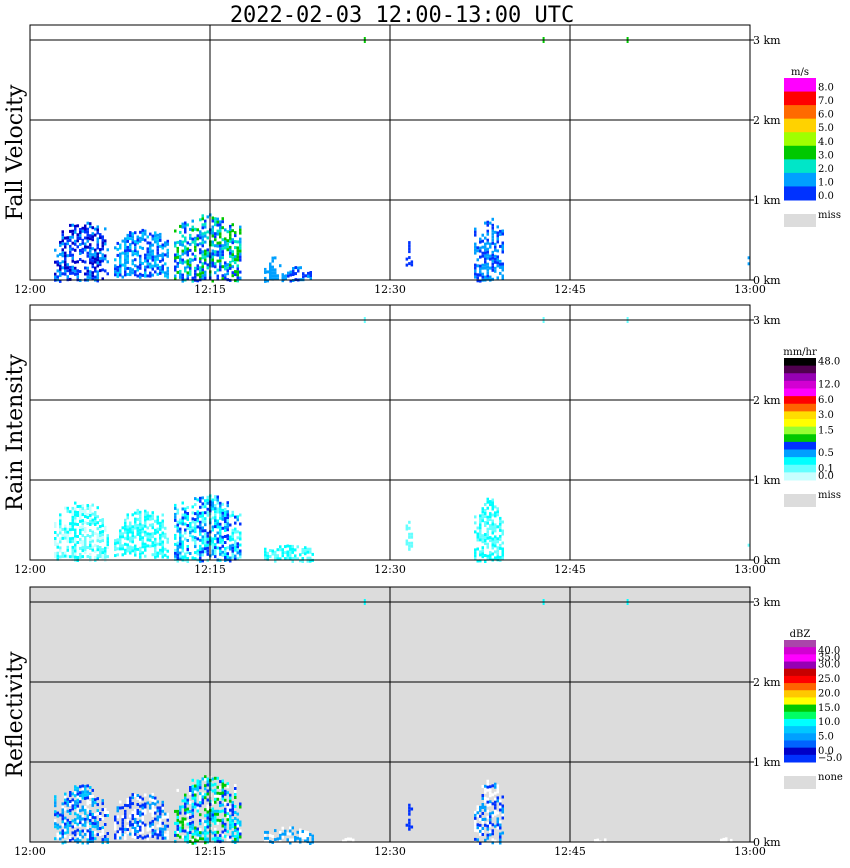 The width and height of the screenshot is (850, 868). Describe the element at coordinates (826, 468) in the screenshot. I see `colorbar-label: 0.1` at that location.